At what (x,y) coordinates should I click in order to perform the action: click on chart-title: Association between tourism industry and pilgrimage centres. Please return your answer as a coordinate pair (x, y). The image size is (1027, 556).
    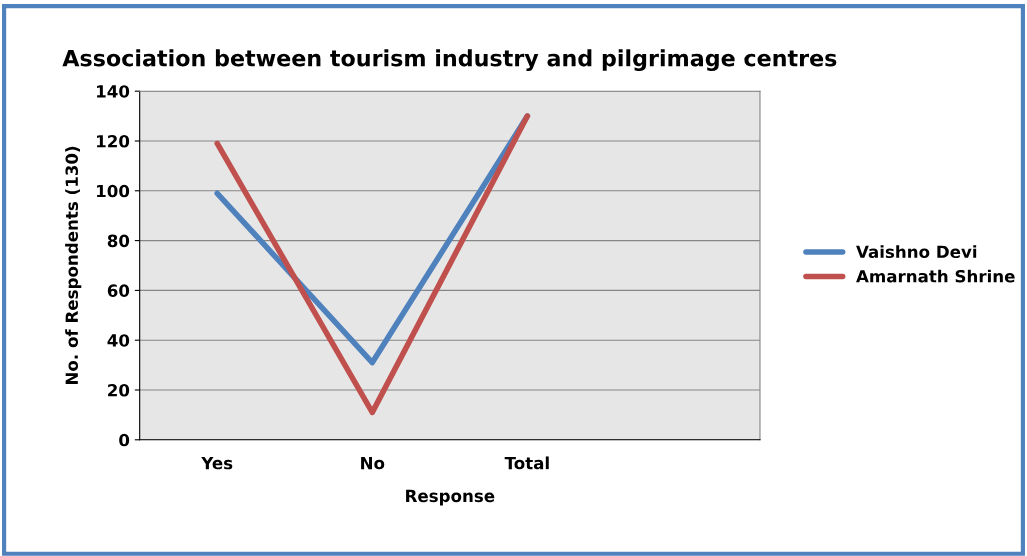
    Looking at the image, I should click on (449, 60).